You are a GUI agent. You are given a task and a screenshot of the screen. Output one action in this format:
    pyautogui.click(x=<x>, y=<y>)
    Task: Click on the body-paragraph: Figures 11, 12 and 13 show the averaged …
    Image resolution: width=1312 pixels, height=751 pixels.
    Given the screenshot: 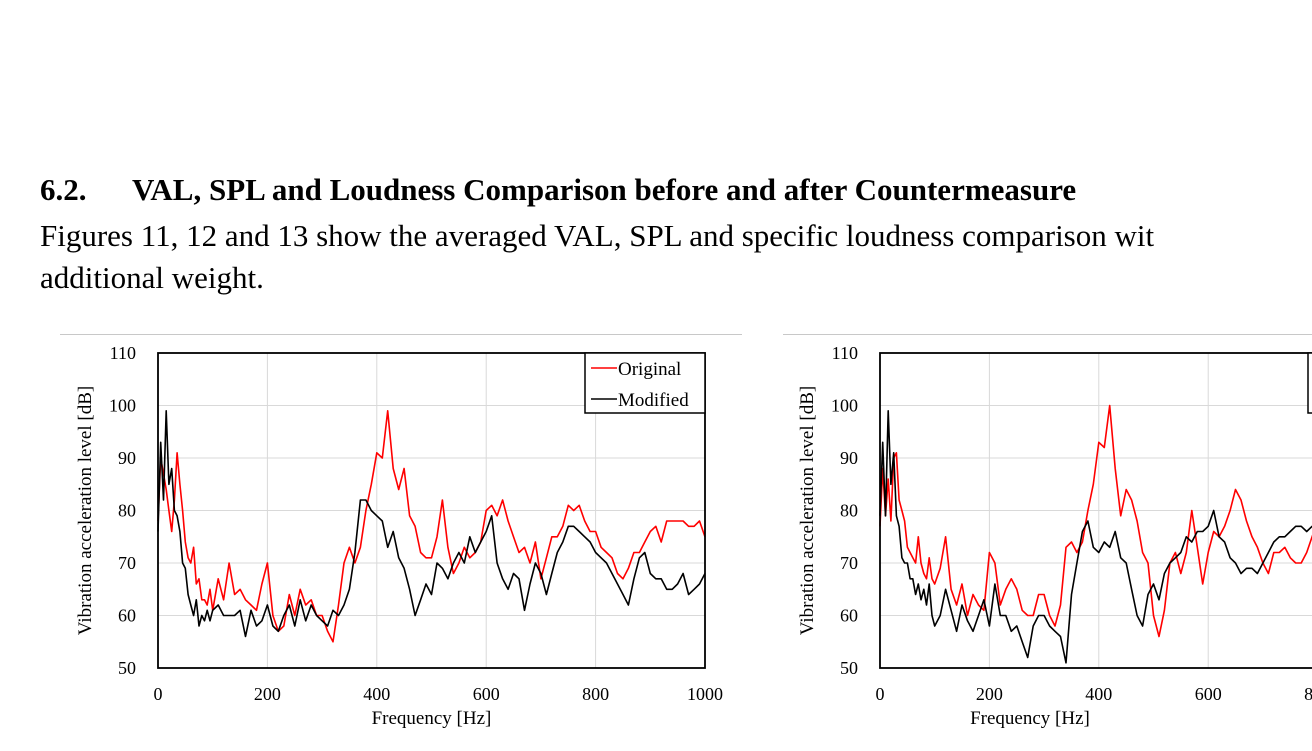 What is the action you would take?
    pyautogui.click(x=597, y=257)
    